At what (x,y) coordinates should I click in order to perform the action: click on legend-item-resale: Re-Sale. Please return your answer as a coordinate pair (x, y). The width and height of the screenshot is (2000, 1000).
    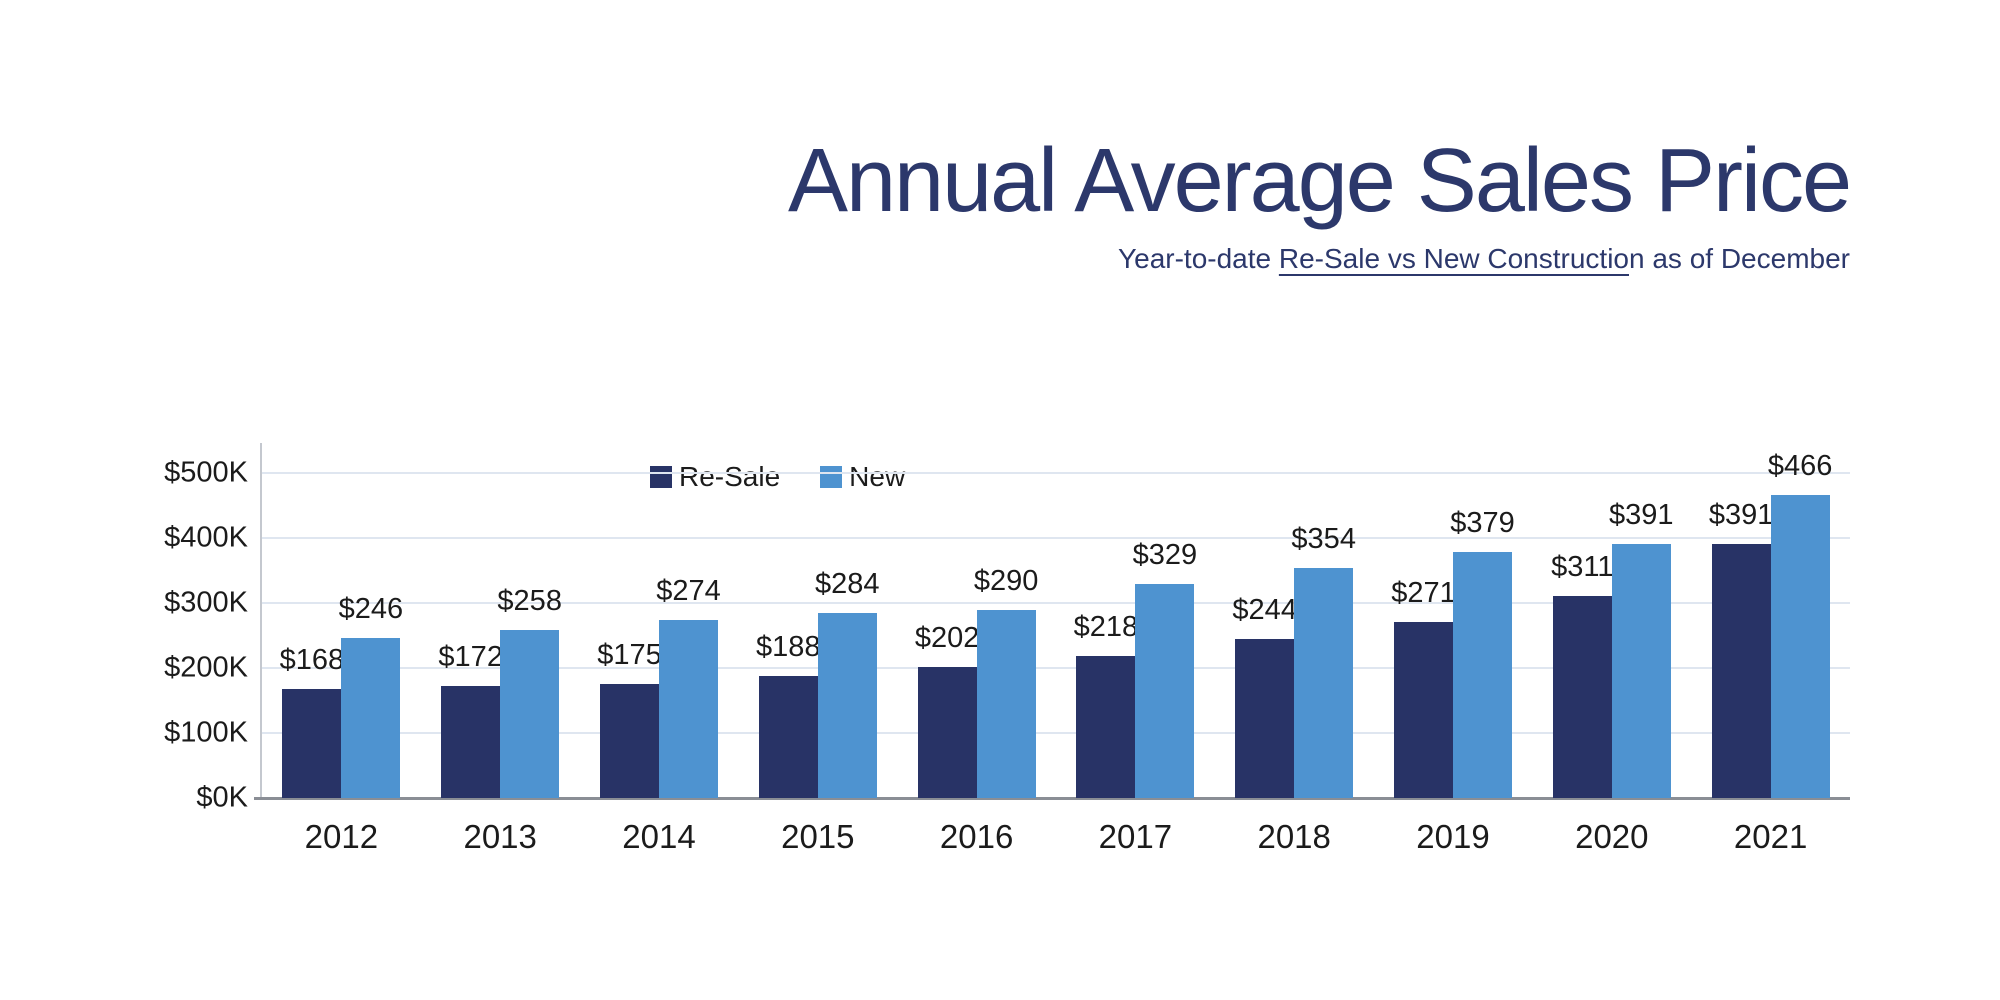
    Looking at the image, I should click on (721, 478).